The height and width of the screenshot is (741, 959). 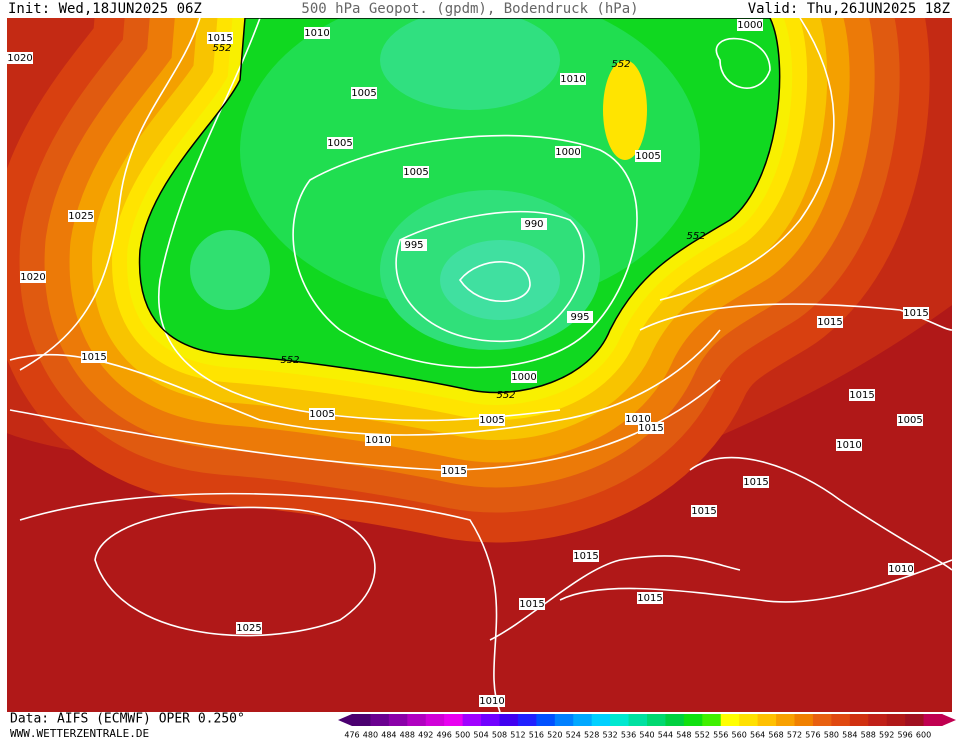 What do you see at coordinates (702, 735) in the screenshot?
I see `scale-label: 552` at bounding box center [702, 735].